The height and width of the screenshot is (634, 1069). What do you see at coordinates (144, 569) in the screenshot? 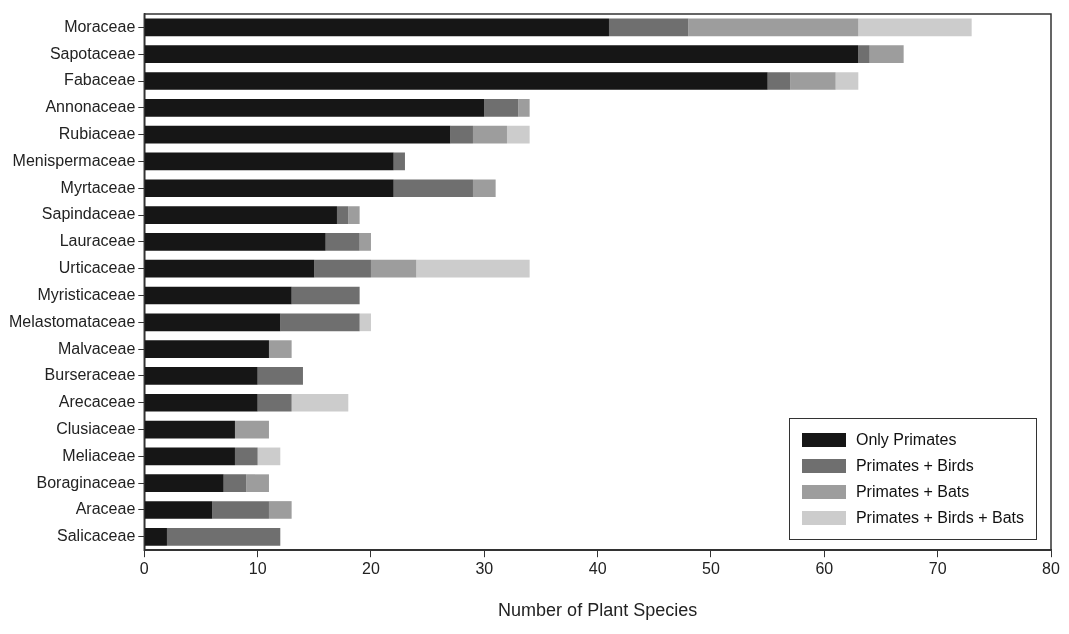
I see `x-tick-label: 0` at bounding box center [144, 569].